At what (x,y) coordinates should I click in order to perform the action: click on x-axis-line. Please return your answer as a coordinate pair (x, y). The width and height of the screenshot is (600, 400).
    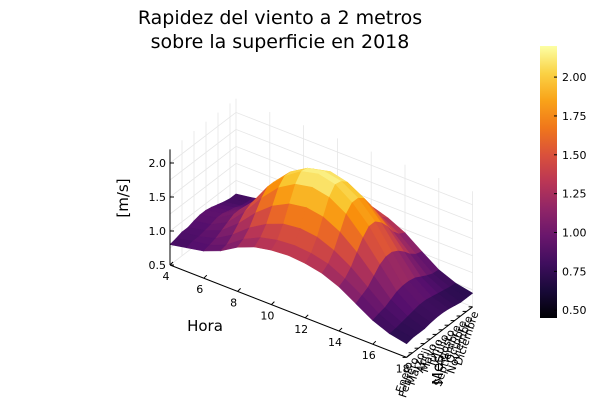
    Looking at the image, I should click on (288, 311).